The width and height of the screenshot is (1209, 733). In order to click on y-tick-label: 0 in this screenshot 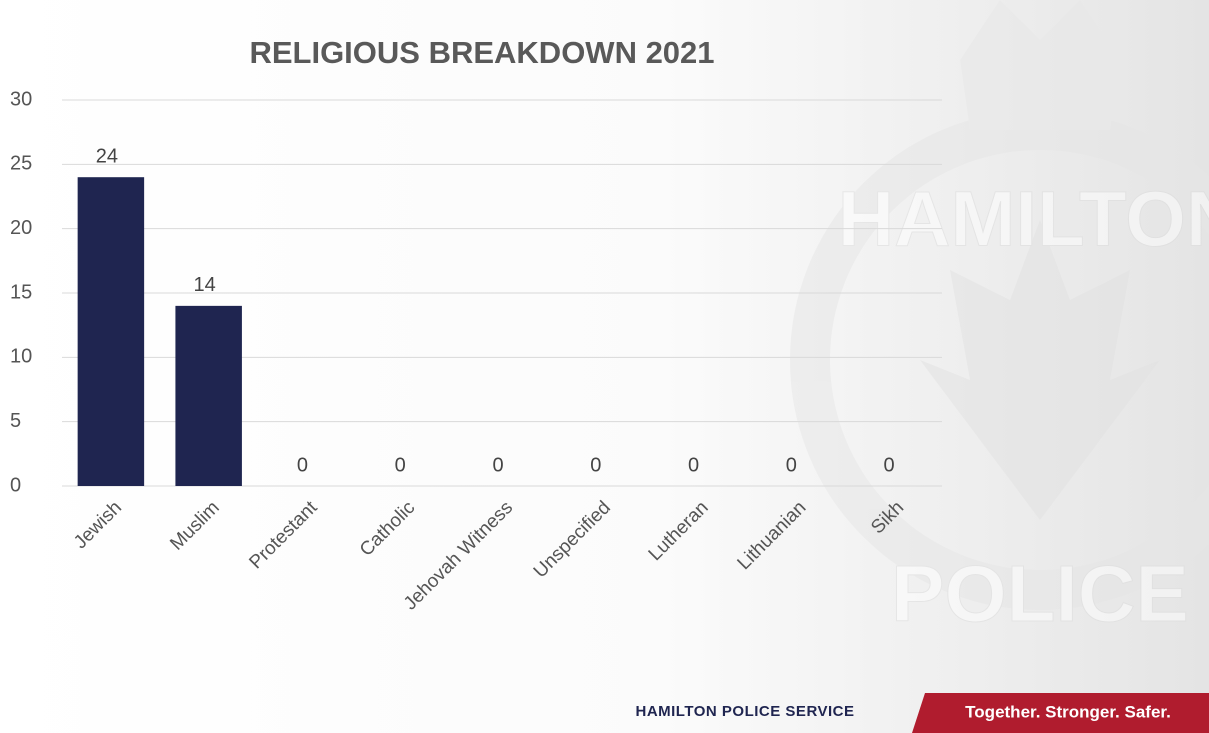, I will do `click(15, 485)`.